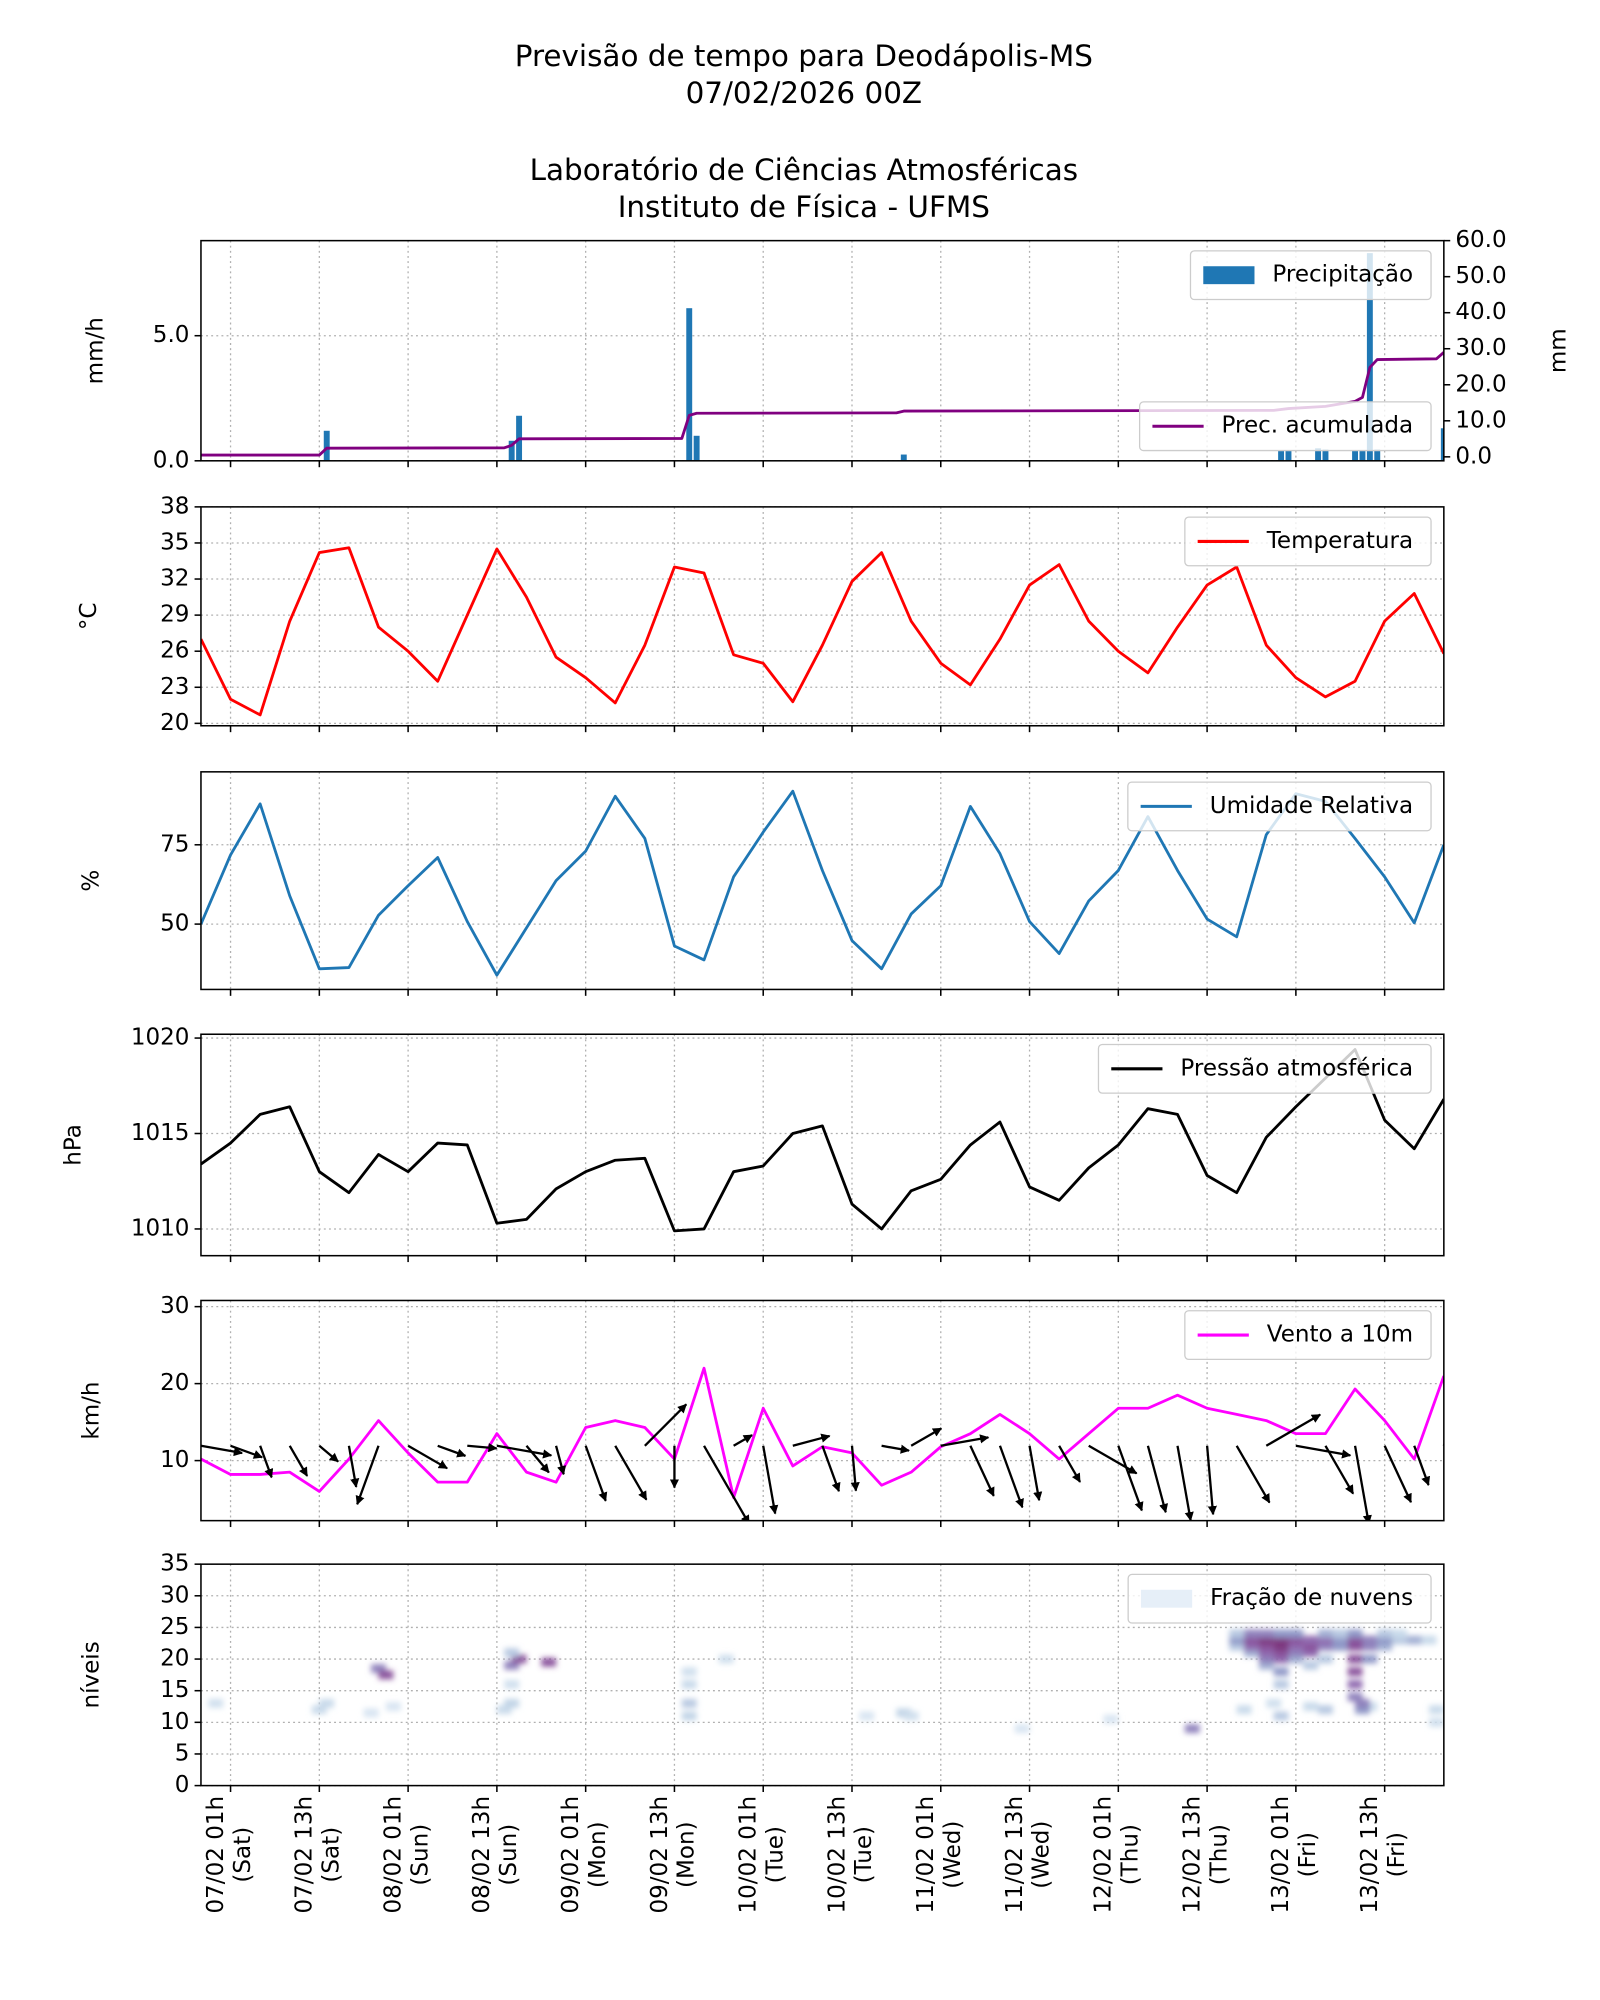 The height and width of the screenshot is (2000, 1600). What do you see at coordinates (1294, 1855) in the screenshot?
I see `x-tick-label-box: 13/02 01h (Fri)` at bounding box center [1294, 1855].